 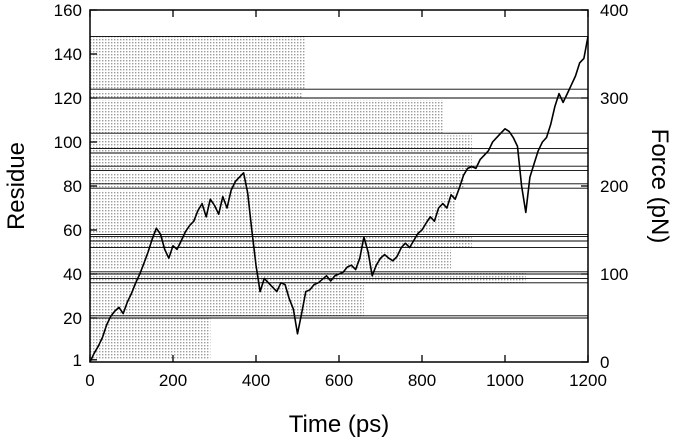 What do you see at coordinates (16, 186) in the screenshot?
I see `y-axis-title: Residue` at bounding box center [16, 186].